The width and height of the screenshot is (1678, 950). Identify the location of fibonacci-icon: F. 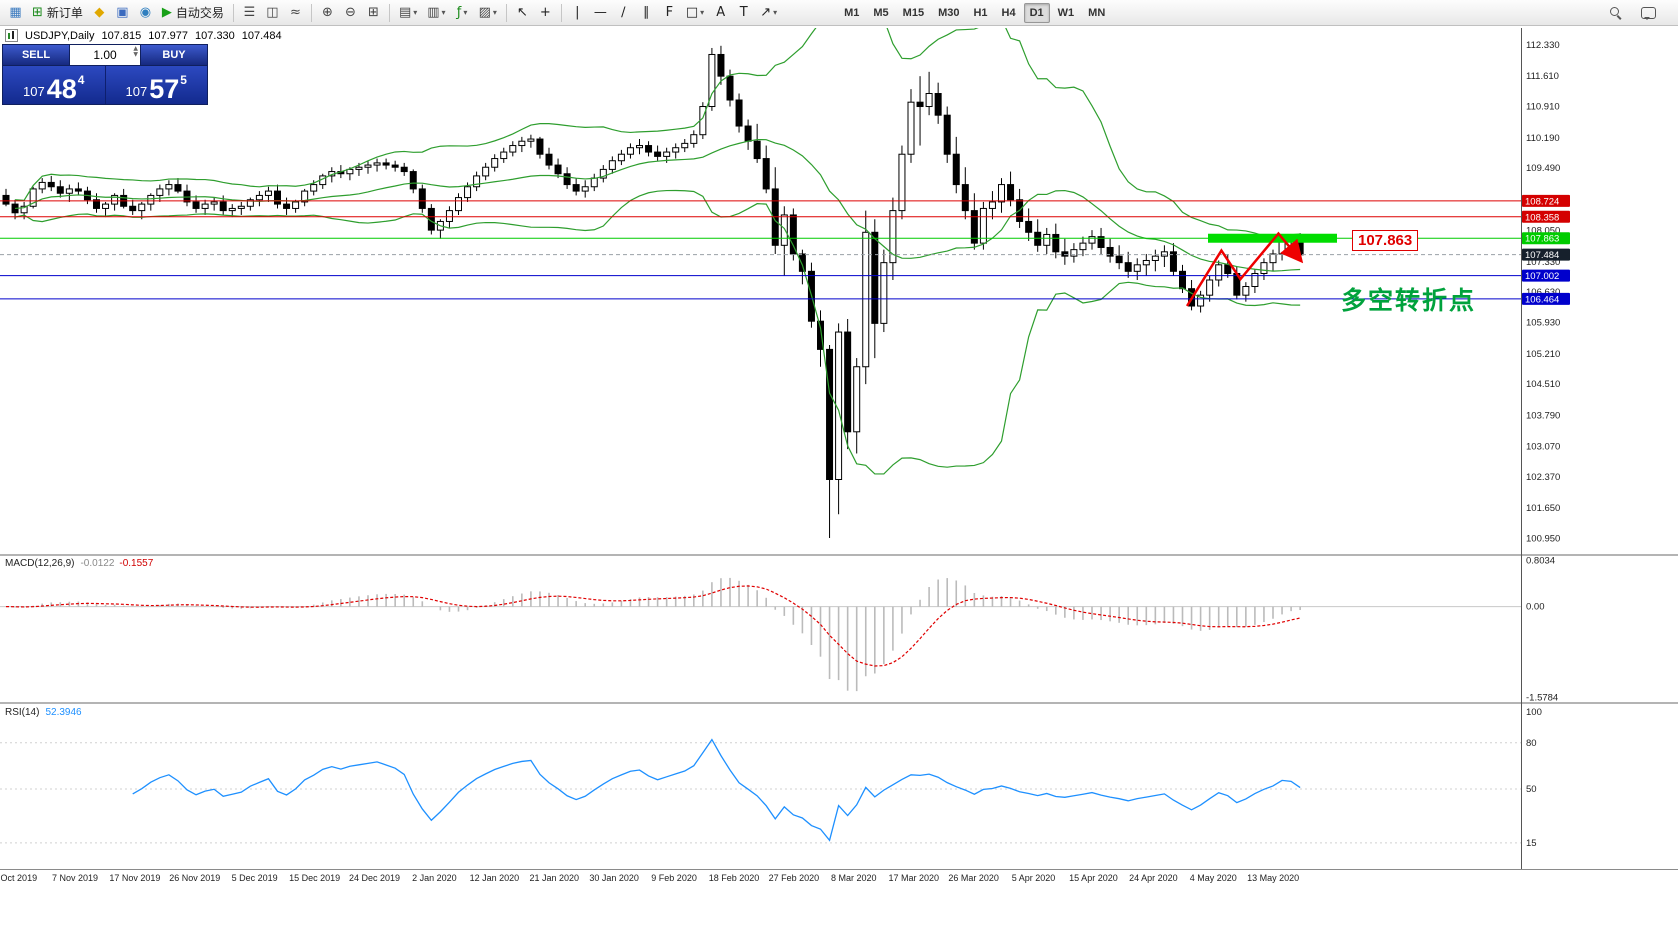
(669, 12).